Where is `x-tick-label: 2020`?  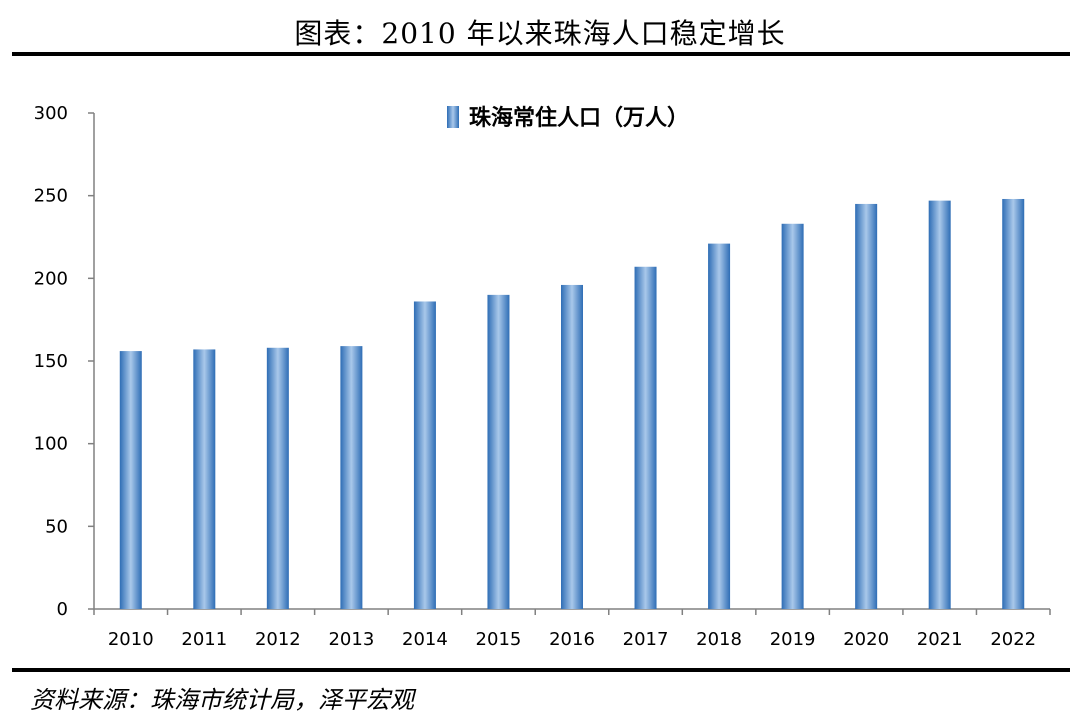 x-tick-label: 2020 is located at coordinates (866, 639).